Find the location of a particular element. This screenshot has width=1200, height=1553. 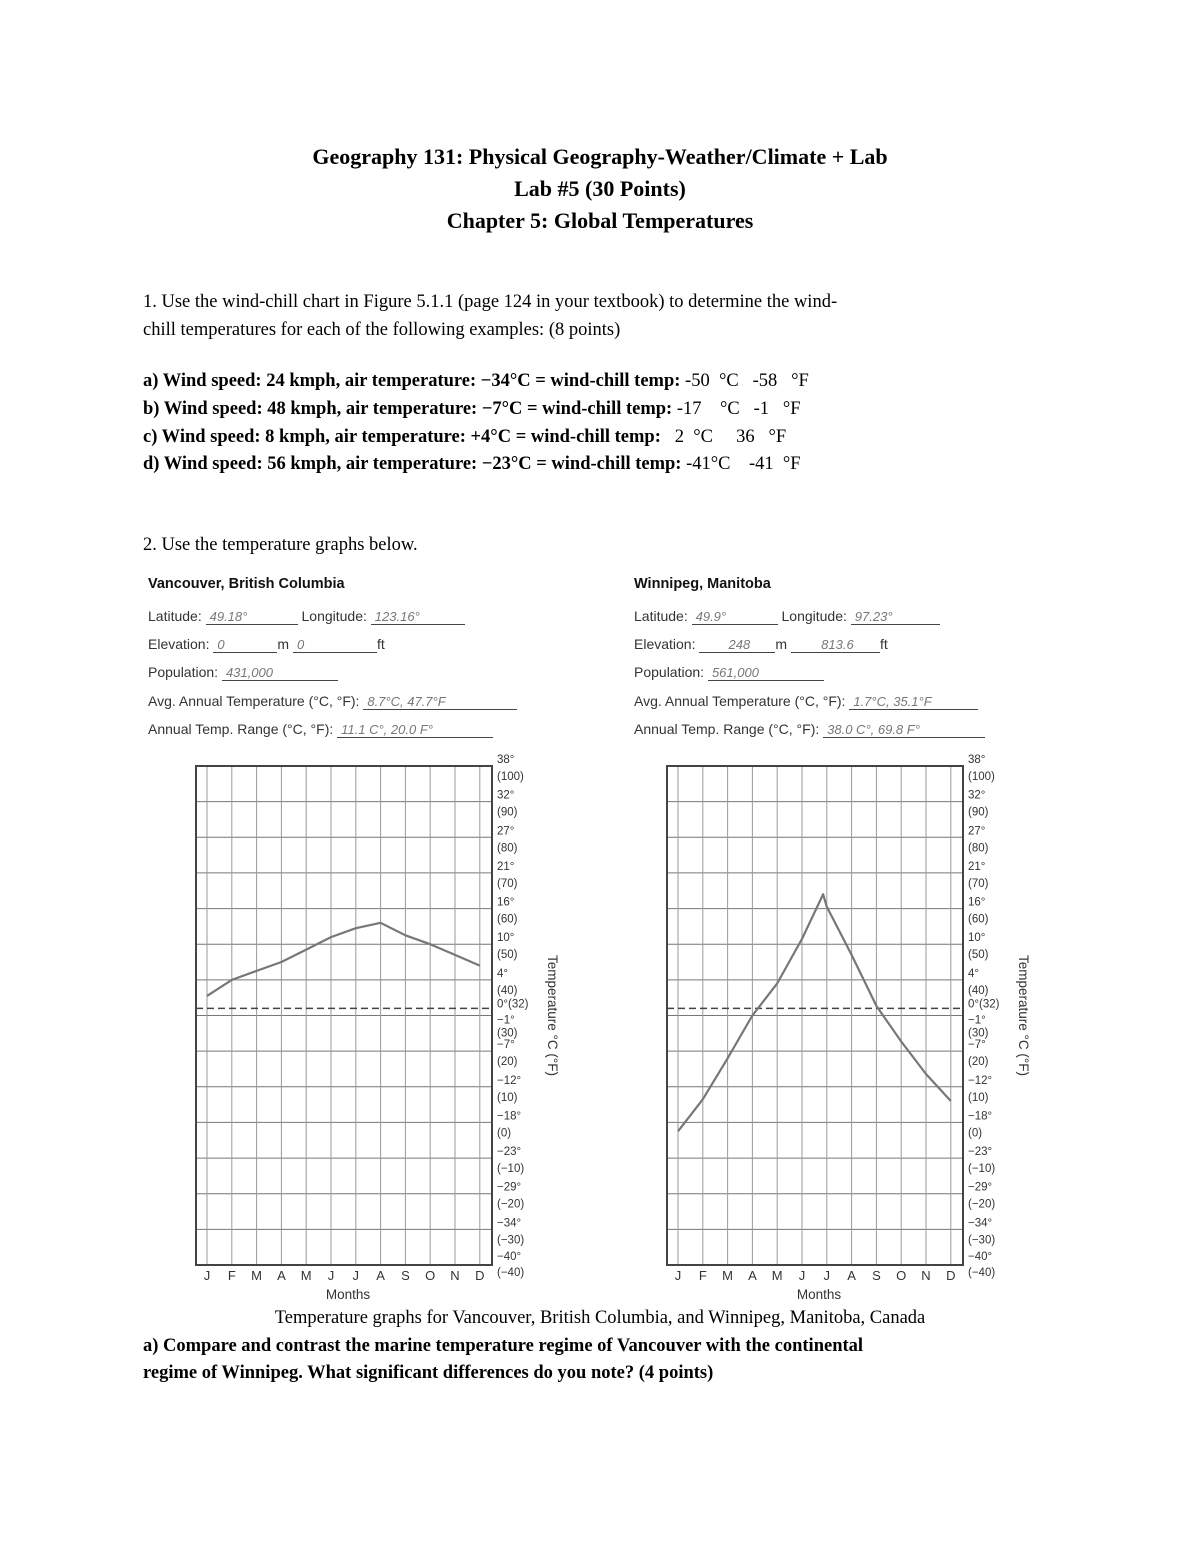

ytick-celsius: 16° is located at coordinates (976, 903).